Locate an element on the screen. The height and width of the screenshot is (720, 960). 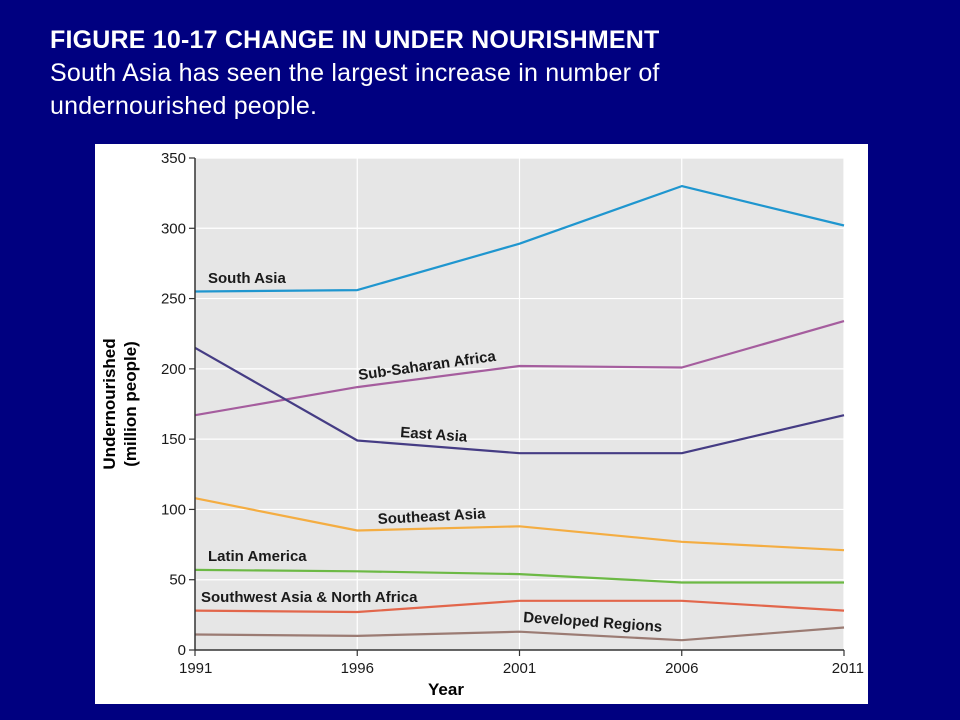
series-line-southeast-asia is located at coordinates (519, 524).